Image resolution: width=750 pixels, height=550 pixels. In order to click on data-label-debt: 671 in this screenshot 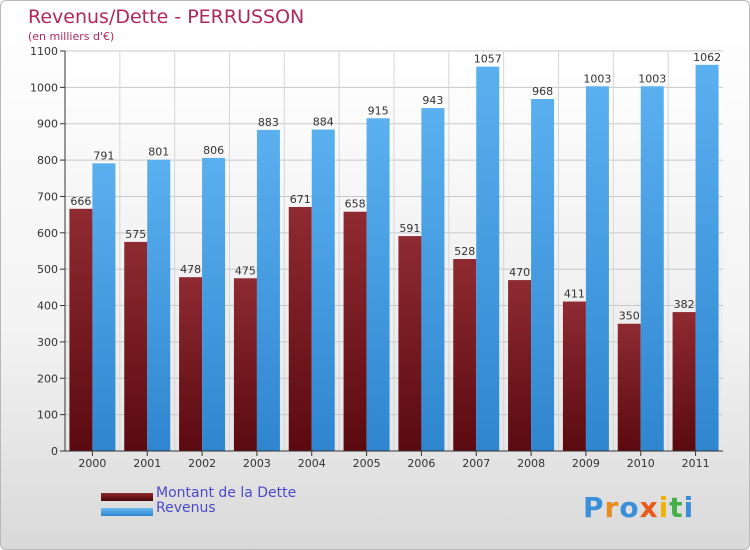, I will do `click(300, 199)`.